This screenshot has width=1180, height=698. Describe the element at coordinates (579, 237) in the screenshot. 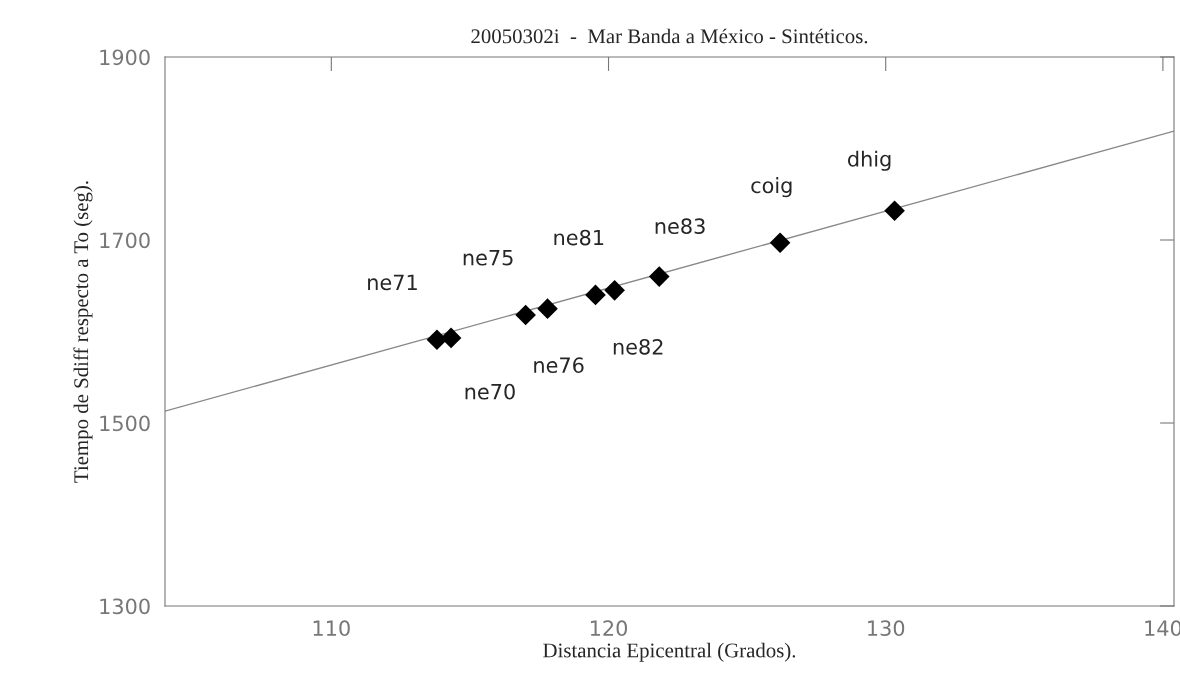

I see `annotation: ne81` at that location.